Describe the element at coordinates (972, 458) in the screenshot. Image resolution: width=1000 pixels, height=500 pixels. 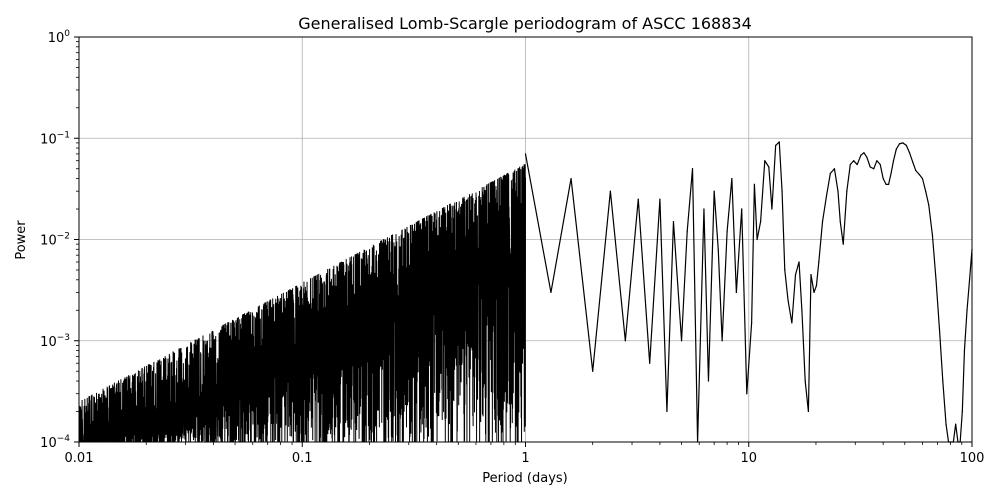
I see `x-tick-label: 100` at that location.